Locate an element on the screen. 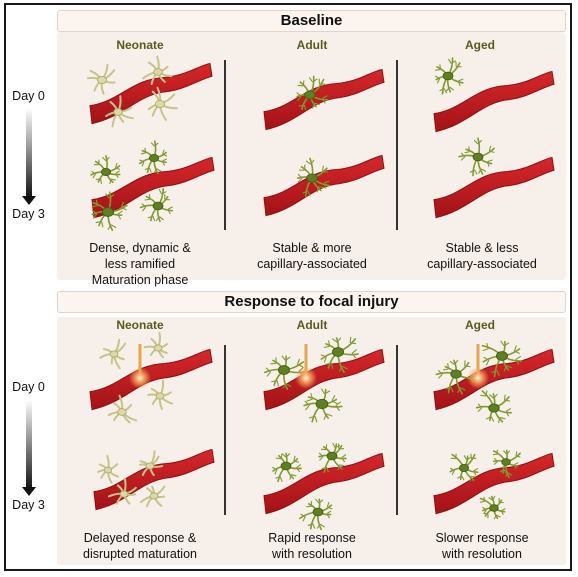 The width and height of the screenshot is (578, 577). baseline-aged-title: Aged is located at coordinates (480, 45).